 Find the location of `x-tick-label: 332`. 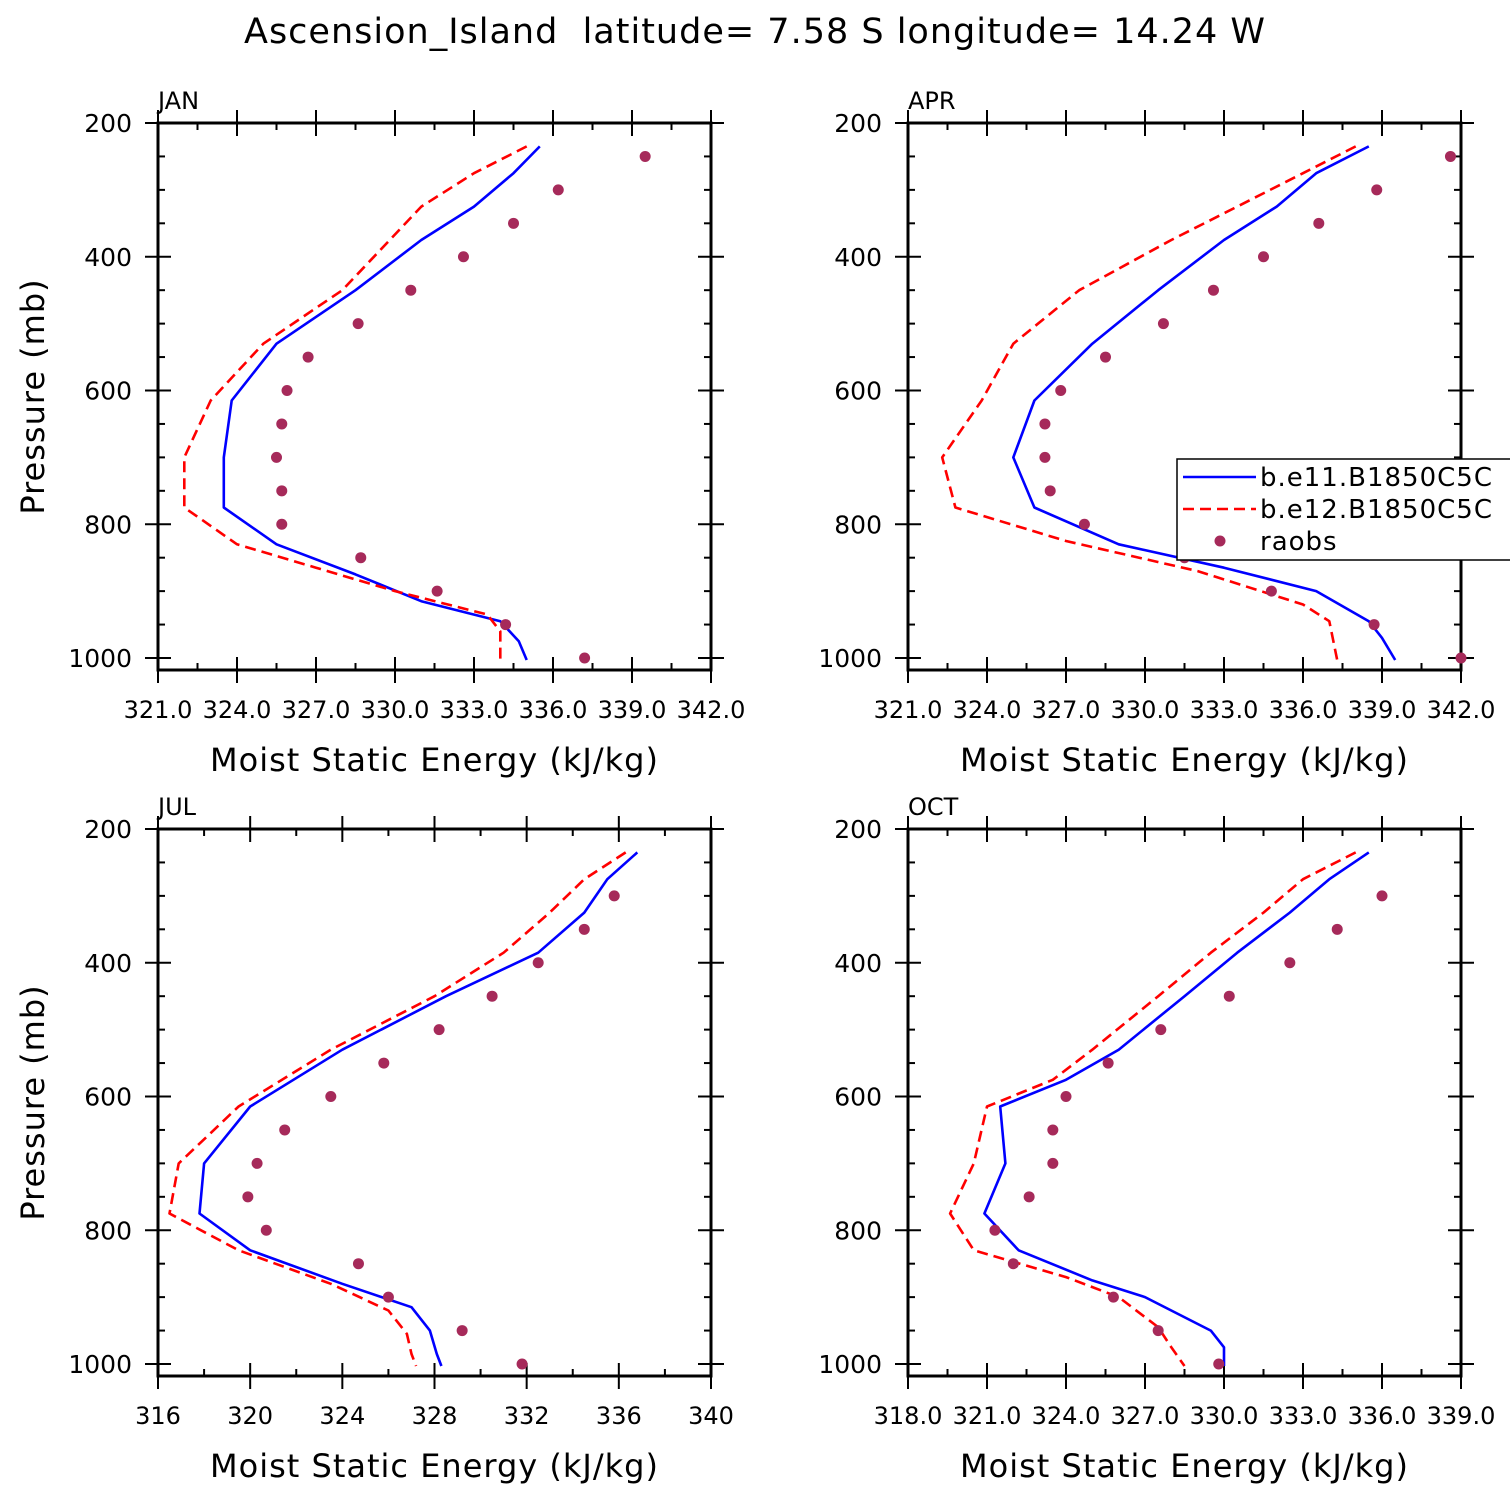

x-tick-label: 332 is located at coordinates (527, 1416).